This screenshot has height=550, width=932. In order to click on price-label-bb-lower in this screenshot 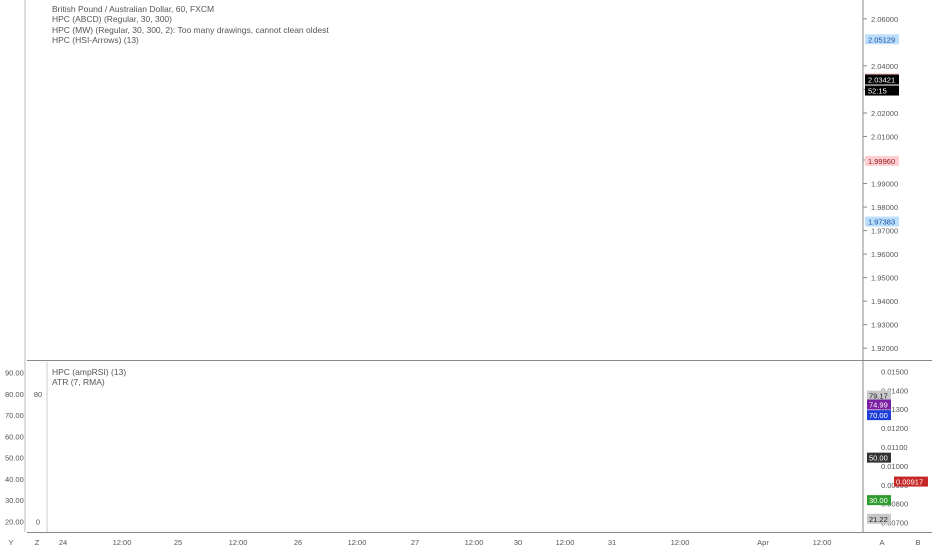, I will do `click(882, 221)`.